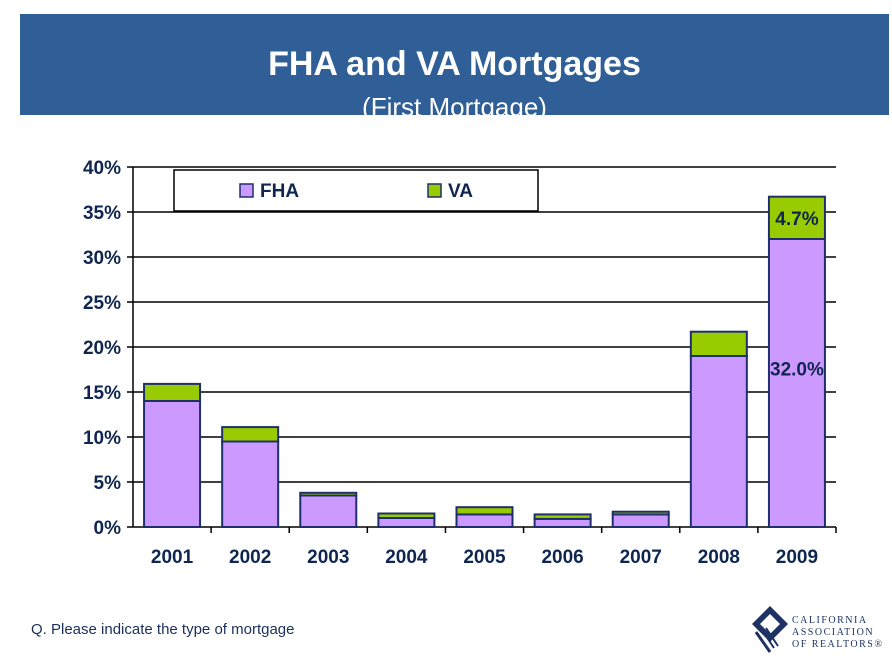  I want to click on car-emblem-icon, so click(770, 629).